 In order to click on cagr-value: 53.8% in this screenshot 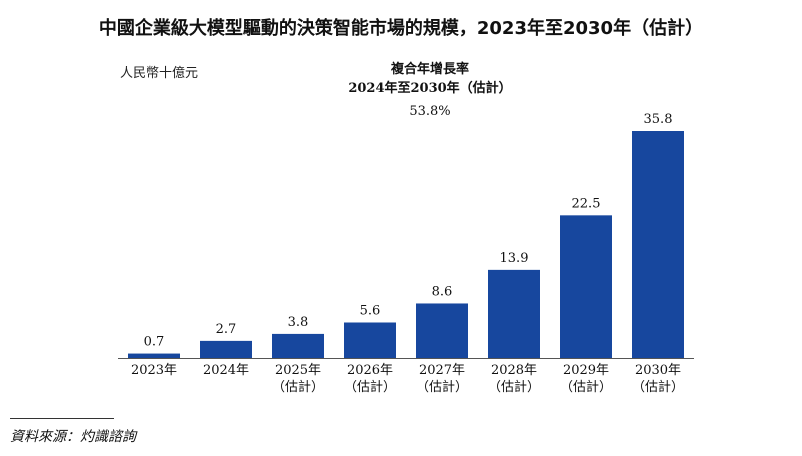, I will do `click(430, 111)`.